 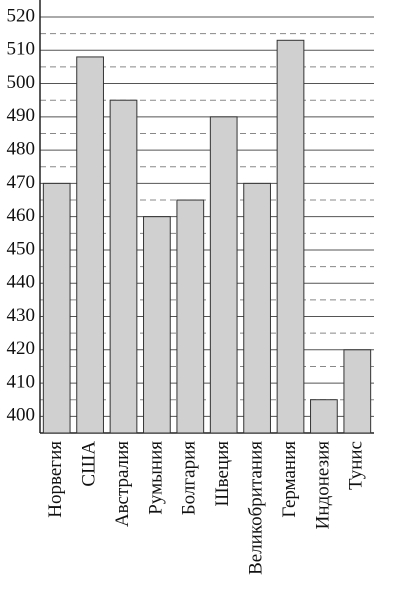 I want to click on y-tick-label: 520, so click(x=21, y=15).